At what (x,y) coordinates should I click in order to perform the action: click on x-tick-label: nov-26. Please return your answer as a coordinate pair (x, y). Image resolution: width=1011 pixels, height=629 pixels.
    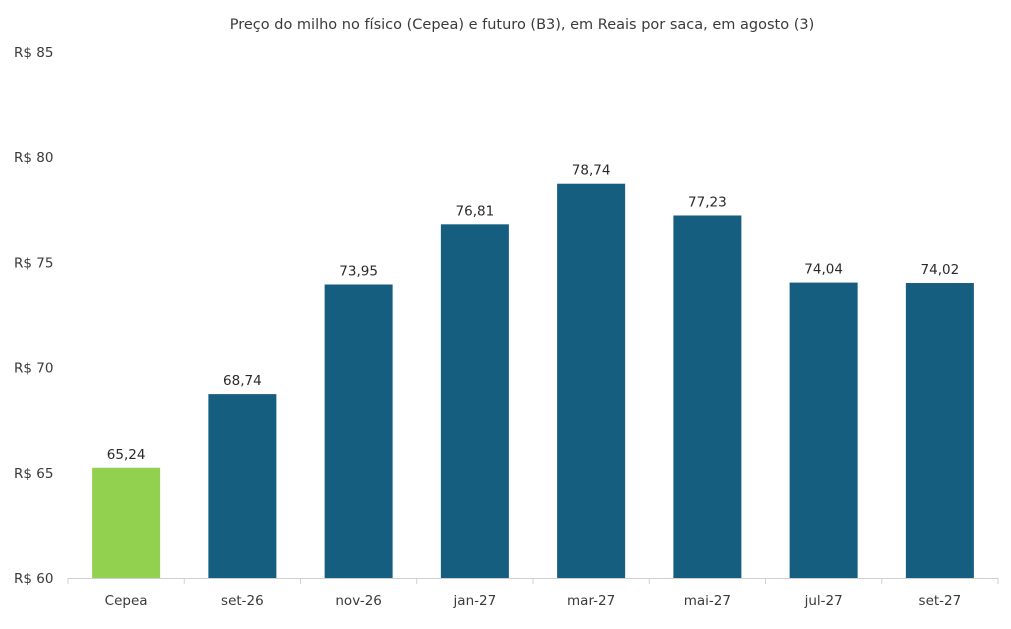
    Looking at the image, I should click on (358, 601).